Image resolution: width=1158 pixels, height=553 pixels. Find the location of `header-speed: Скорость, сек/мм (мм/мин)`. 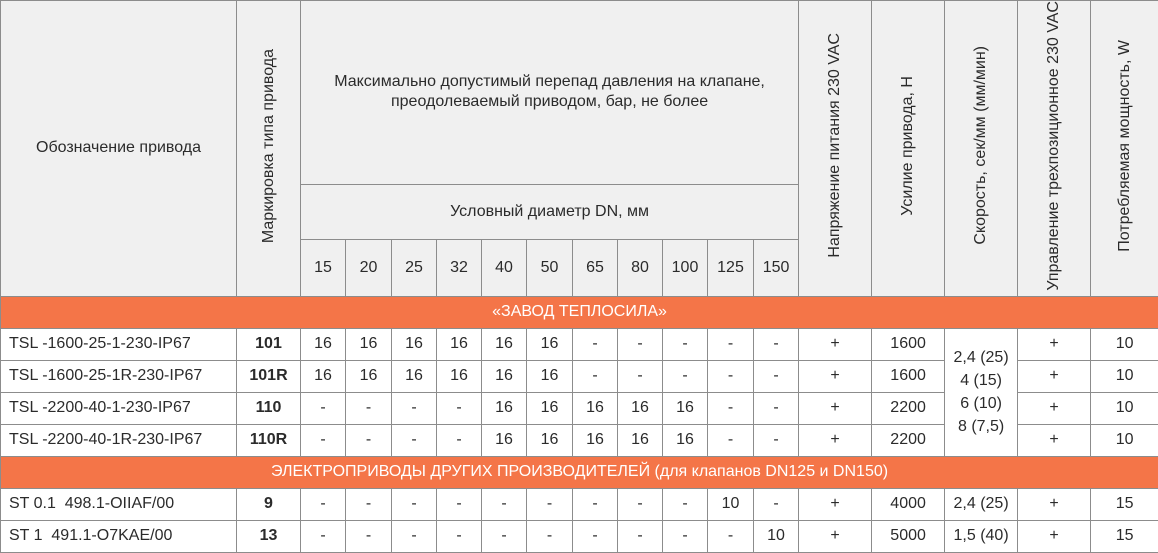

header-speed: Скорость, сек/мм (мм/мин) is located at coordinates (981, 149).